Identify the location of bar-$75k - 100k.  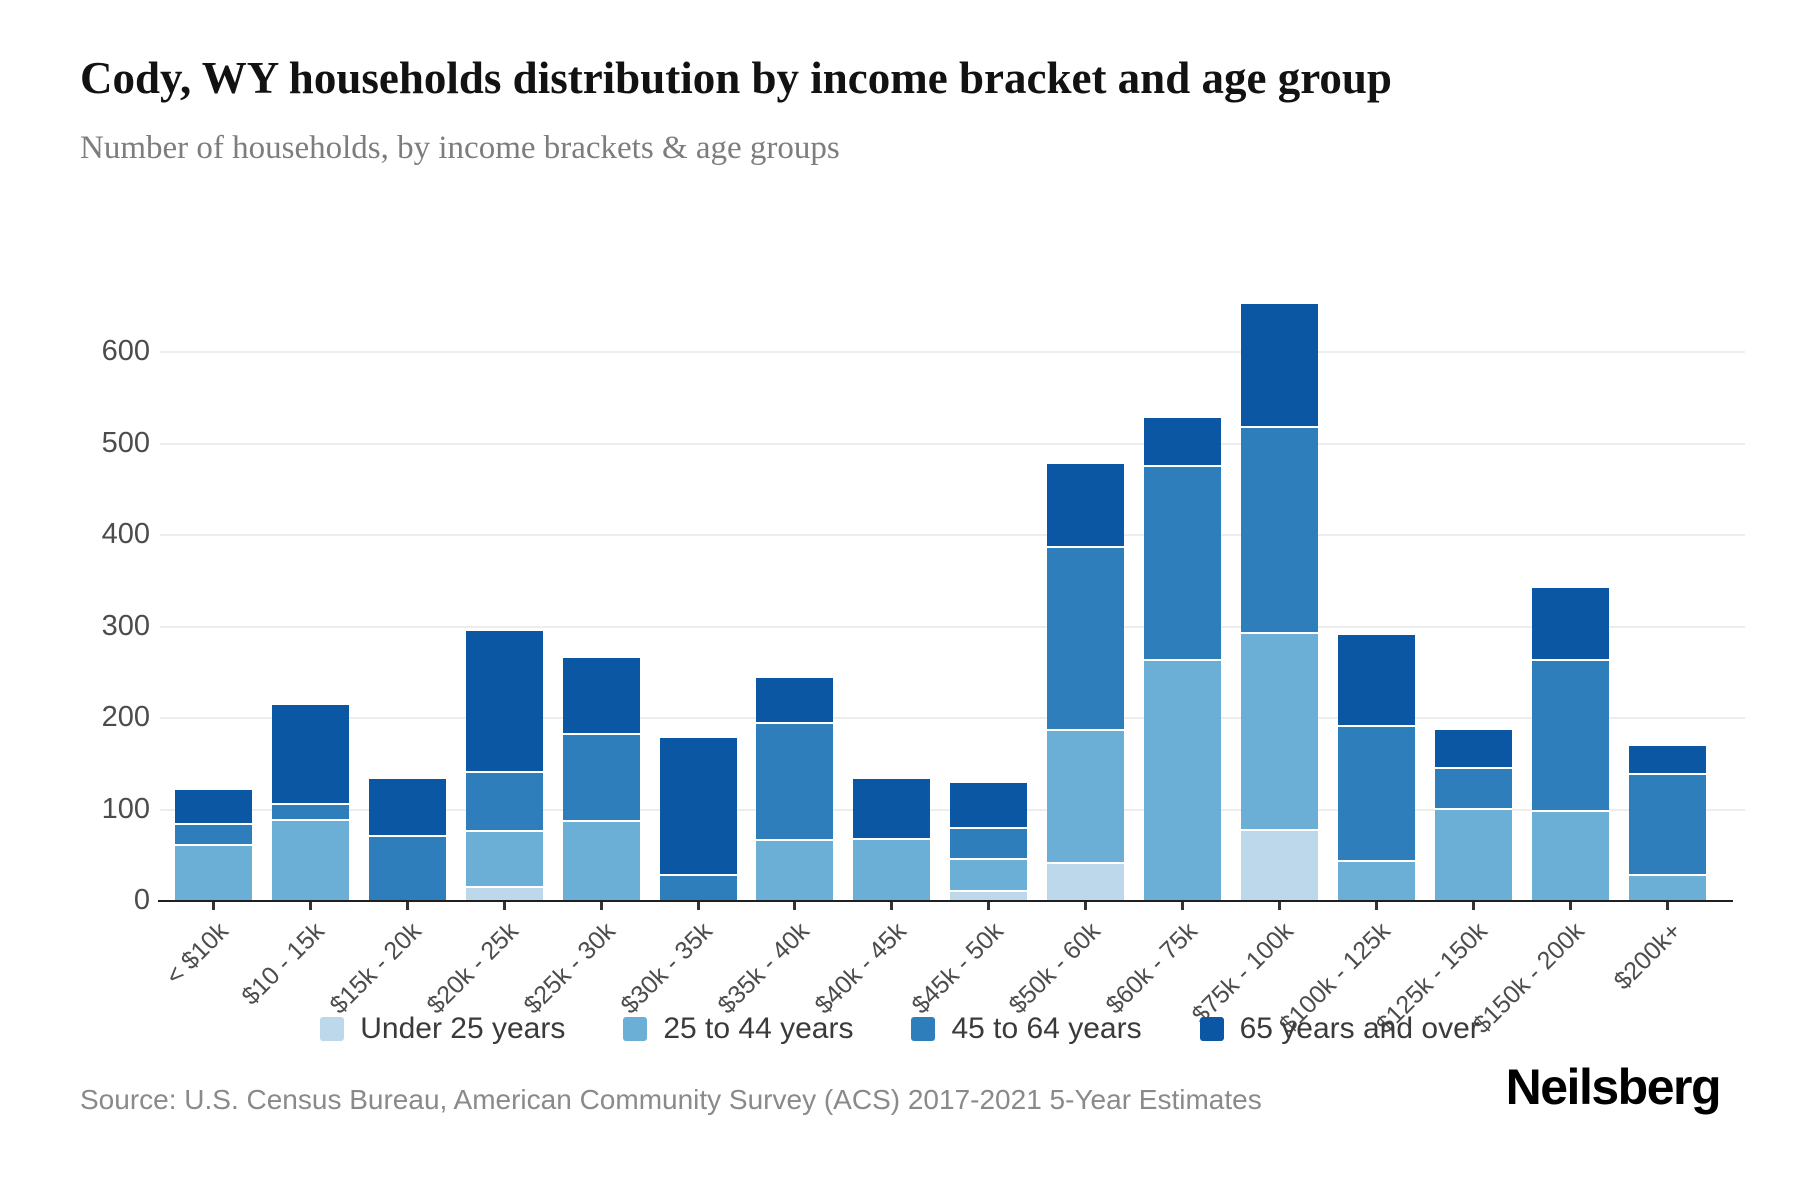
(1279, 601).